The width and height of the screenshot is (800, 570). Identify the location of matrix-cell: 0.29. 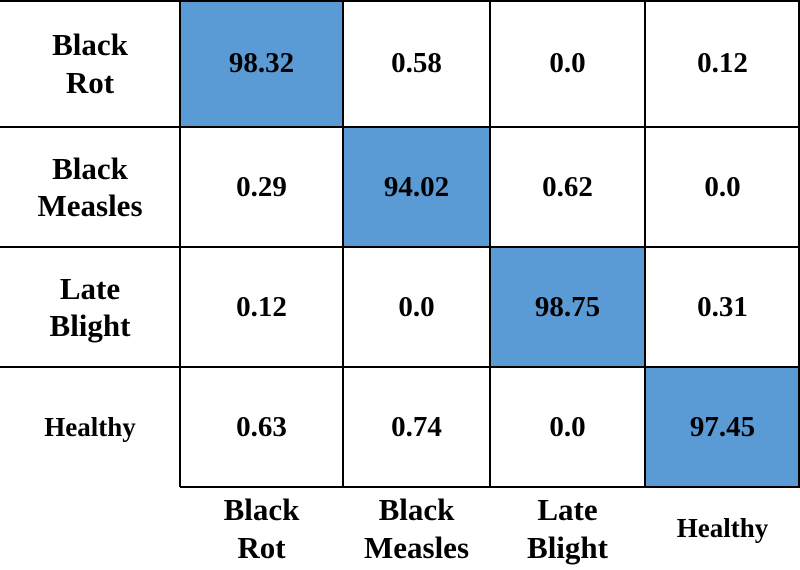
(261, 187).